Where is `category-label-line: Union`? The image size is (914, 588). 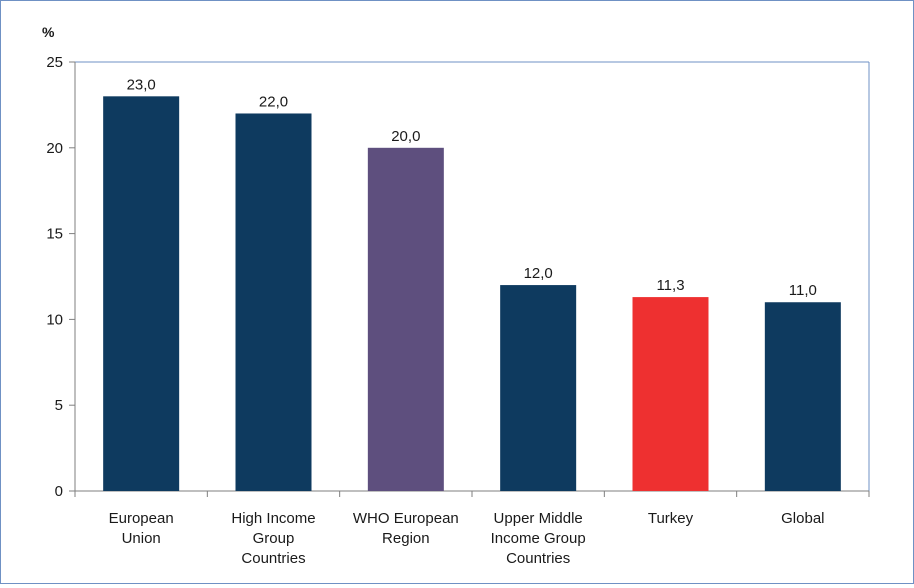
category-label-line: Union is located at coordinates (141, 538).